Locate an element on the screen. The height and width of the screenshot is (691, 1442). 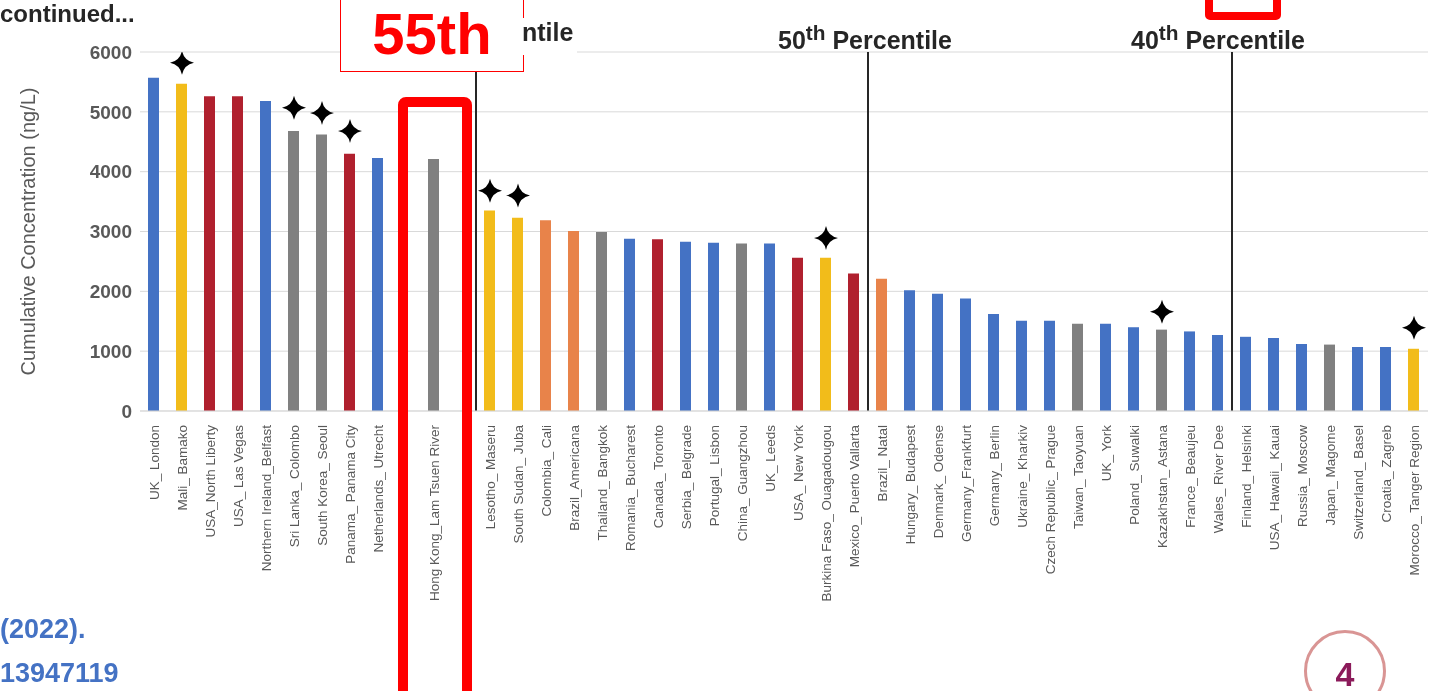
x-tick-label: Mexico_ Puerto Vallarta is located at coordinates (854, 496).